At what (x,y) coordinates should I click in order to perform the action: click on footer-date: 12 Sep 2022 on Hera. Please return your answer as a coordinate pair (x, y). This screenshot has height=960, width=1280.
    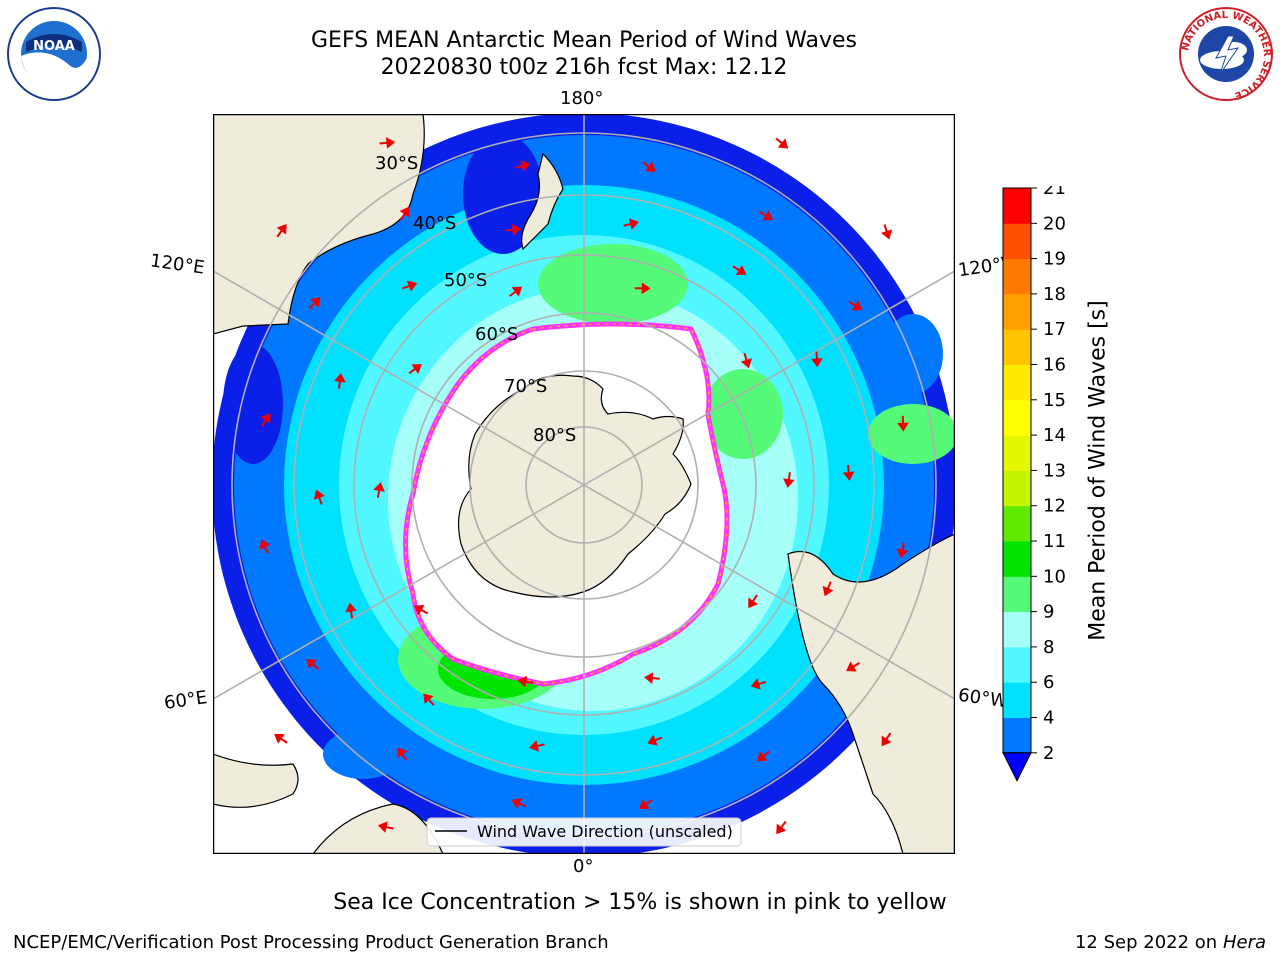
    Looking at the image, I should click on (1170, 942).